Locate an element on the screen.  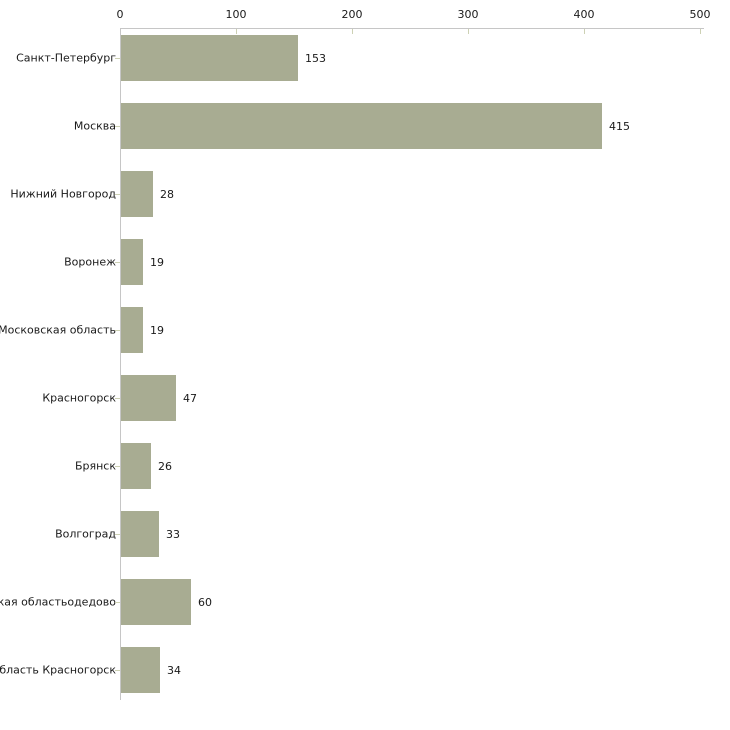
x-tick-label: 0 is located at coordinates (120, 14).